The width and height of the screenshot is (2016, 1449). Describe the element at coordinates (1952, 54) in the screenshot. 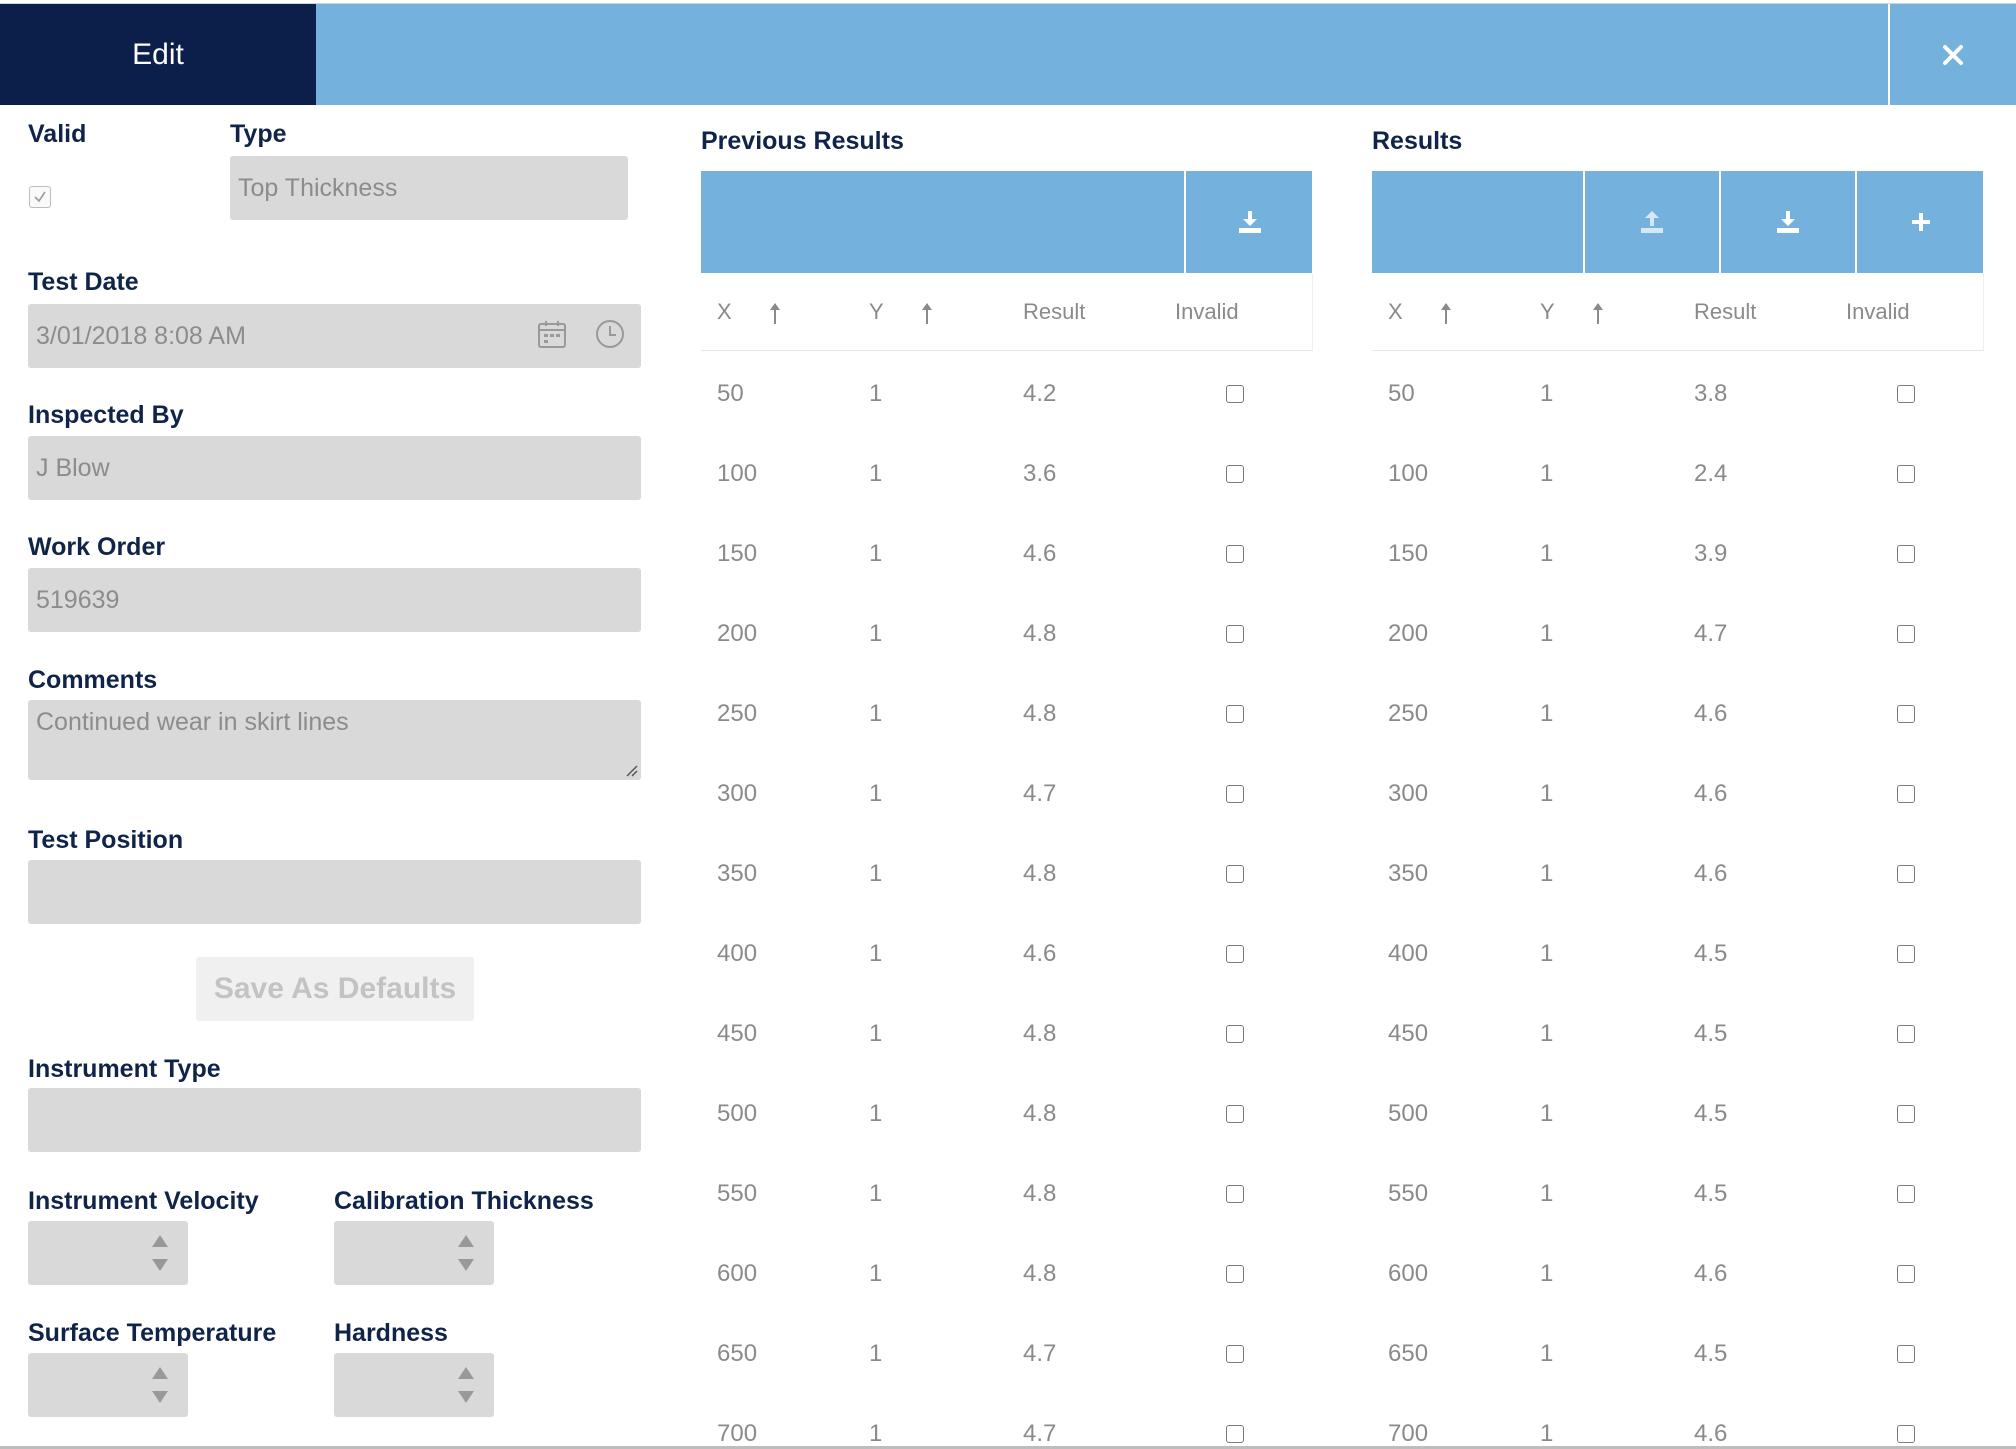

I see `close-button` at that location.